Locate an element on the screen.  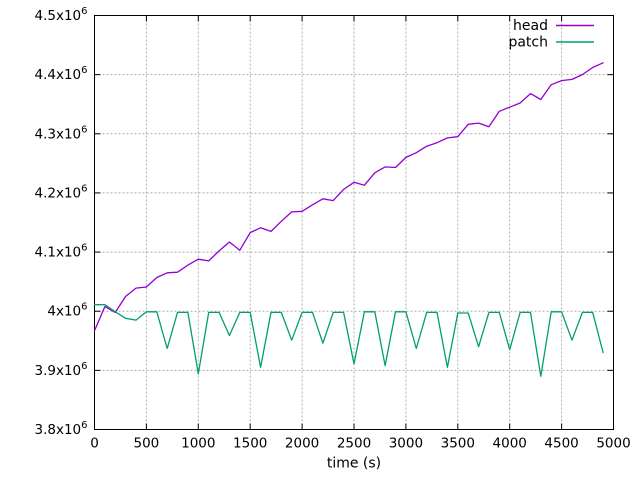
x-axis-label: time (s) is located at coordinates (354, 464).